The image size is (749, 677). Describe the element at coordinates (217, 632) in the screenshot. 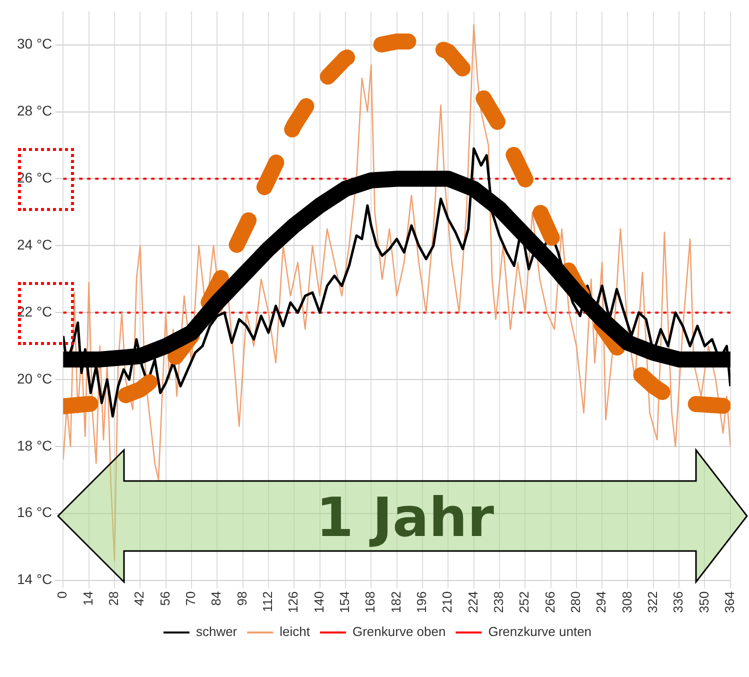

I see `legend-label: schwer` at that location.